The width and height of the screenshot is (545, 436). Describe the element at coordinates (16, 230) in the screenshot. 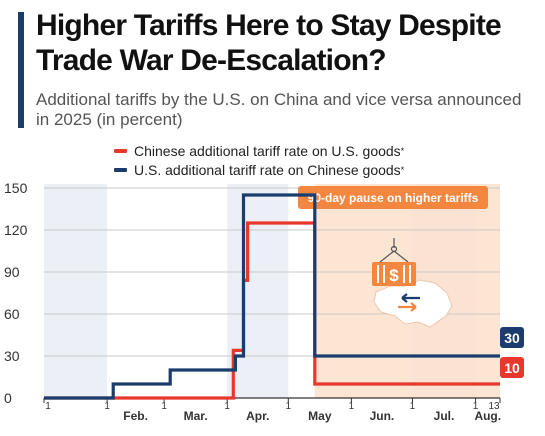

I see `y-tick-label: 120` at that location.